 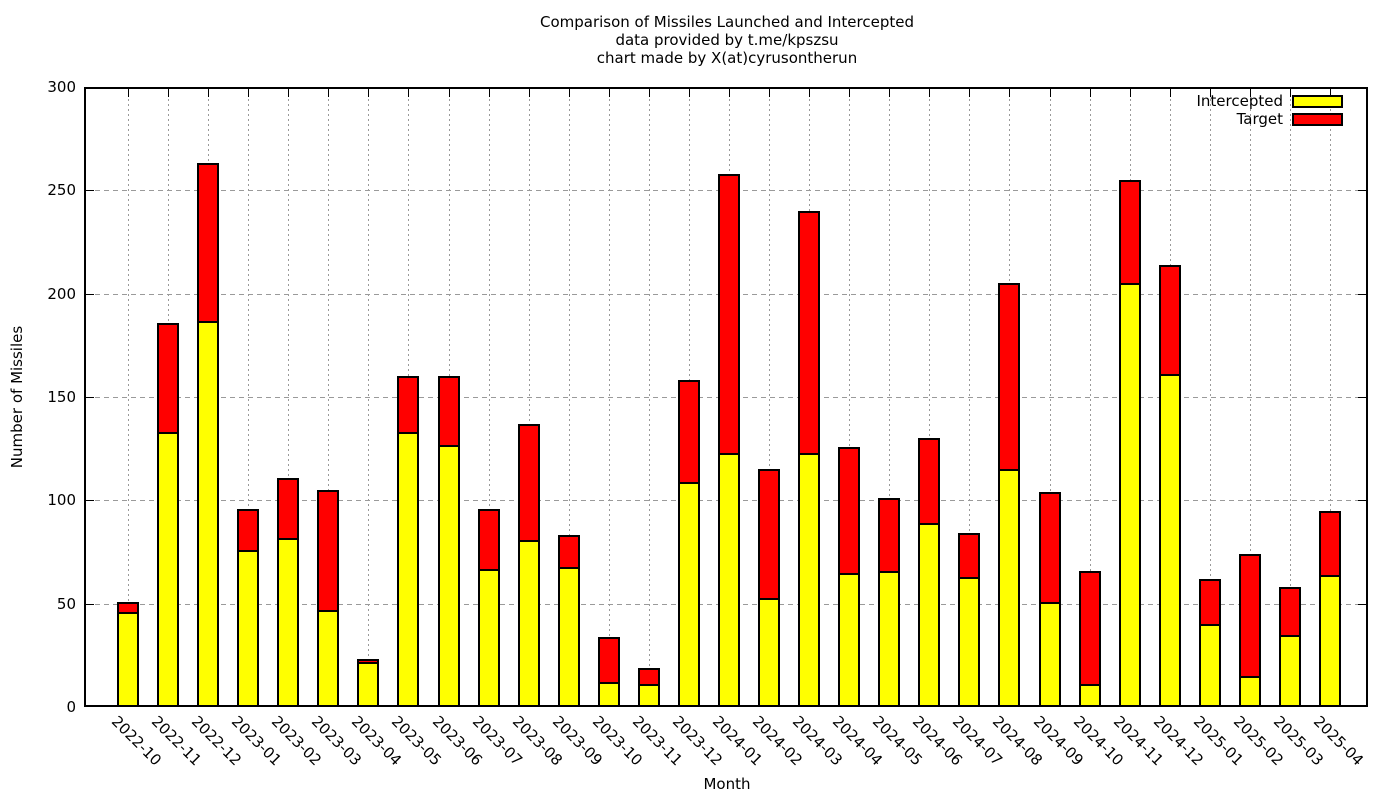 I want to click on y-tick-label: 150, so click(x=61, y=397).